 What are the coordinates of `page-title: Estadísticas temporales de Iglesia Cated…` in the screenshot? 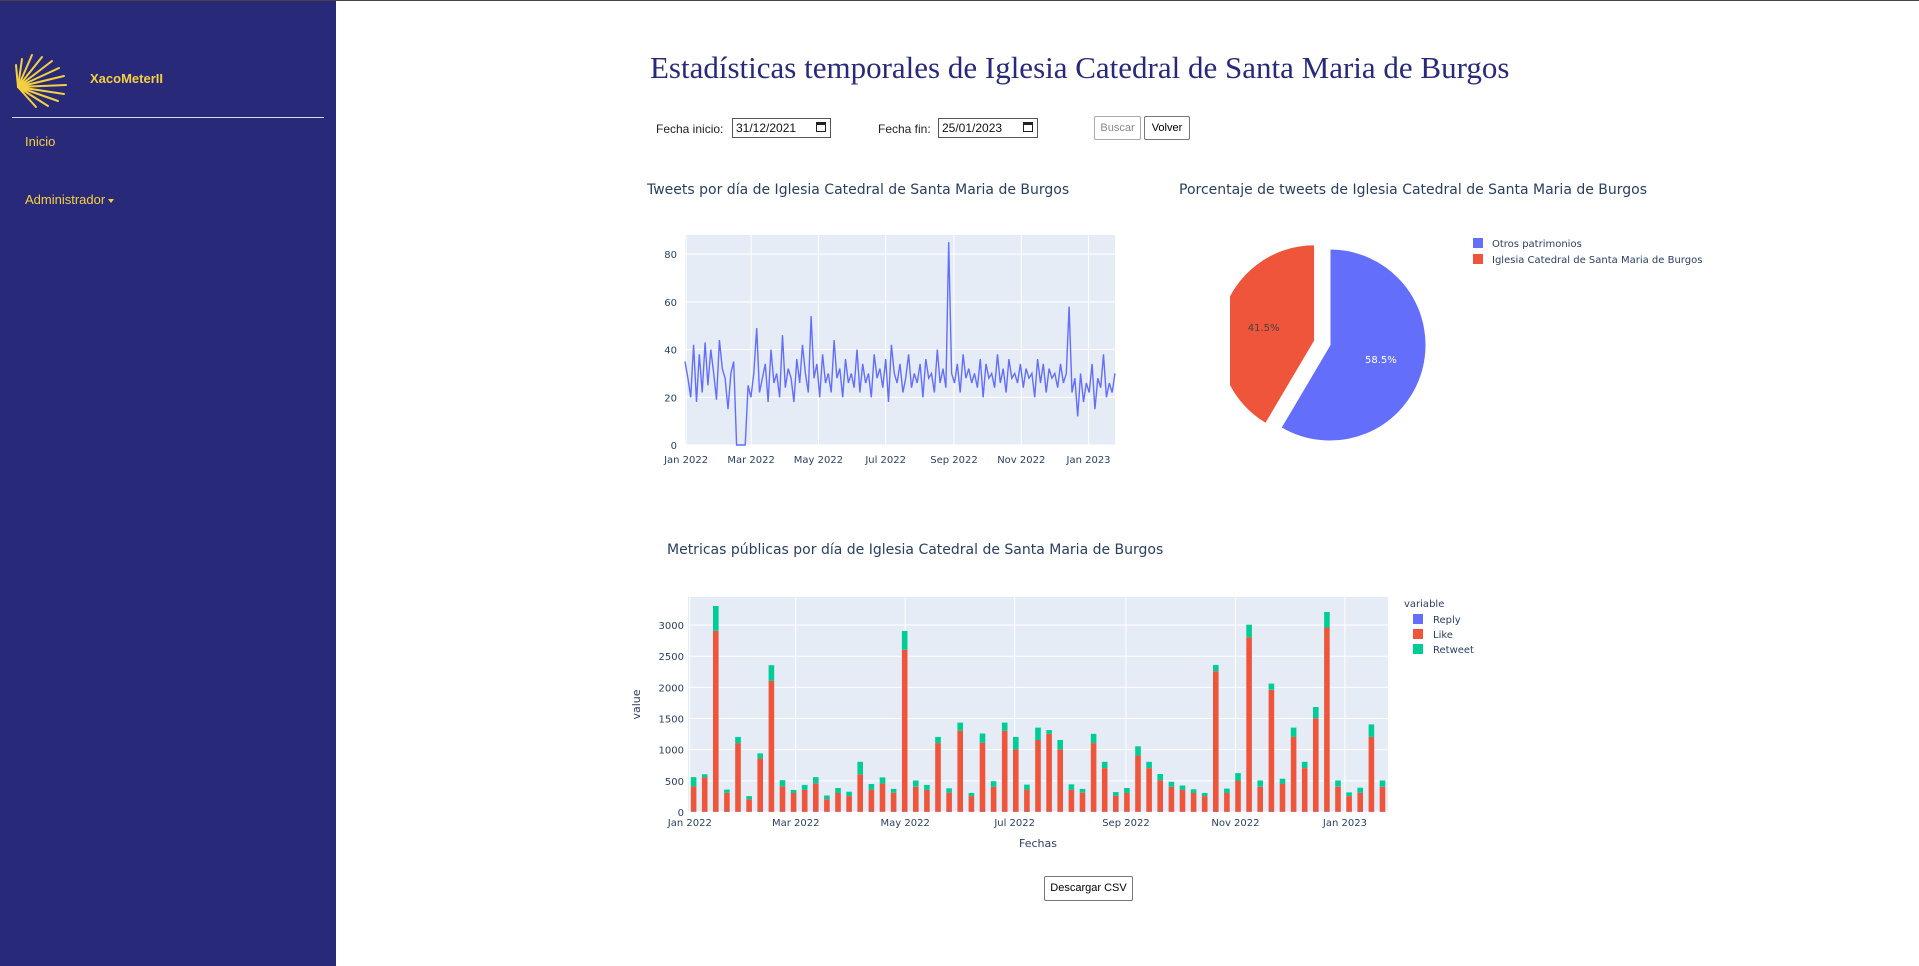 It's located at (1080, 67).